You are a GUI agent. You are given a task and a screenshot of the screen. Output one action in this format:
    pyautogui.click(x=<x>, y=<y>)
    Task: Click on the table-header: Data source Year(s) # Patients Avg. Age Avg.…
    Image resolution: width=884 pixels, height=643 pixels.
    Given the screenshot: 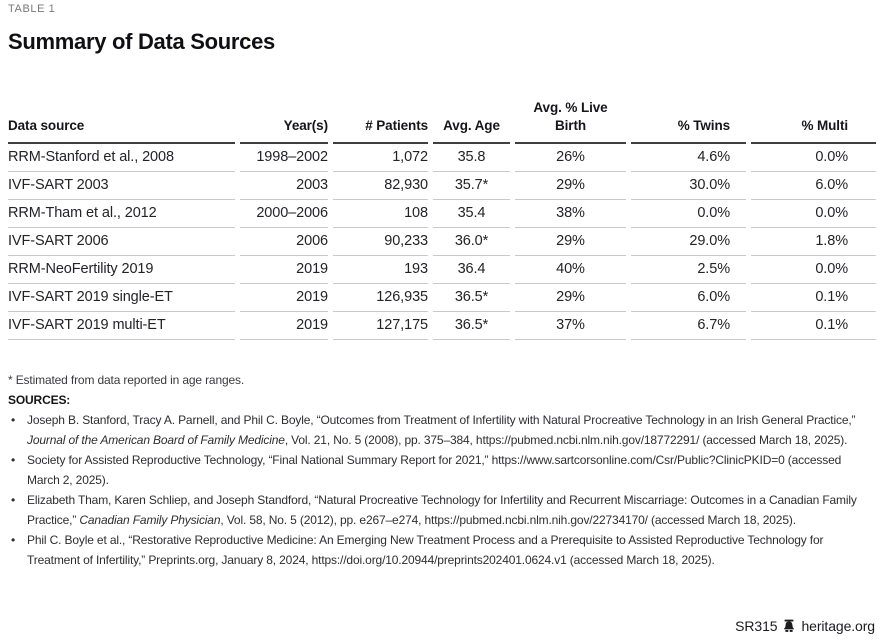 What is the action you would take?
    pyautogui.click(x=442, y=122)
    